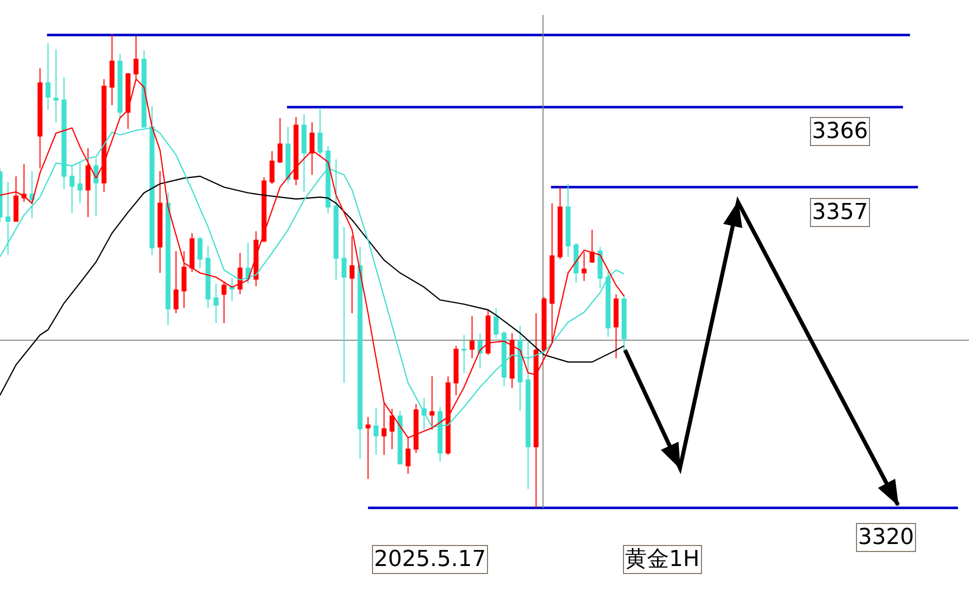  Describe the element at coordinates (840, 212) in the screenshot. I see `text: 3357` at that location.